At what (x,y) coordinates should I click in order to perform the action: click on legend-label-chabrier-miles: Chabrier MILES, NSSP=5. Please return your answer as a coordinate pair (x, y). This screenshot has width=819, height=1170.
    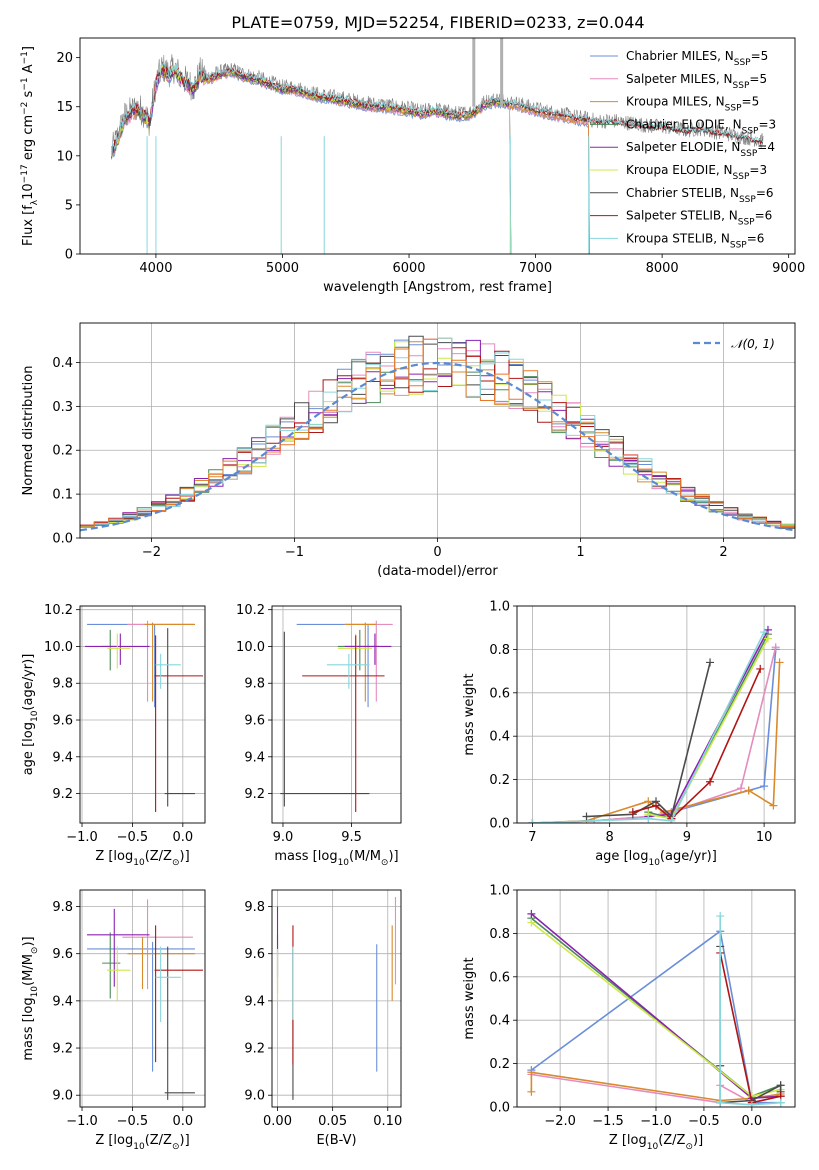
    Looking at the image, I should click on (697, 58).